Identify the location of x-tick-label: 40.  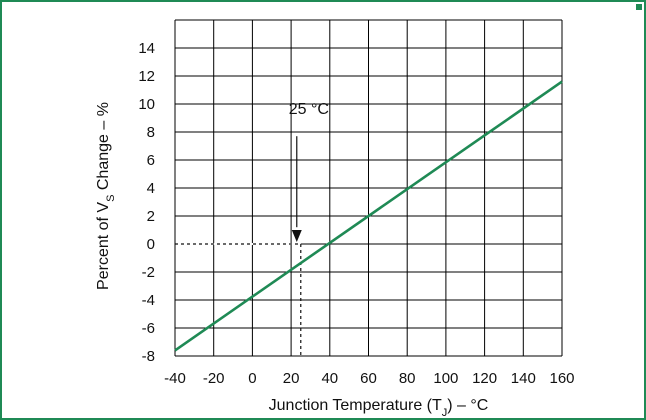
(329, 378).